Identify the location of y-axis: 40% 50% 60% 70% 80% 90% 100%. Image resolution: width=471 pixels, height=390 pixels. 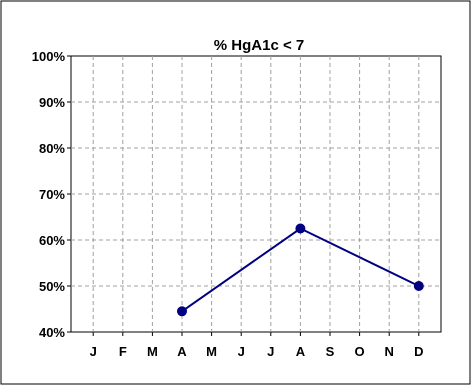
(51, 194).